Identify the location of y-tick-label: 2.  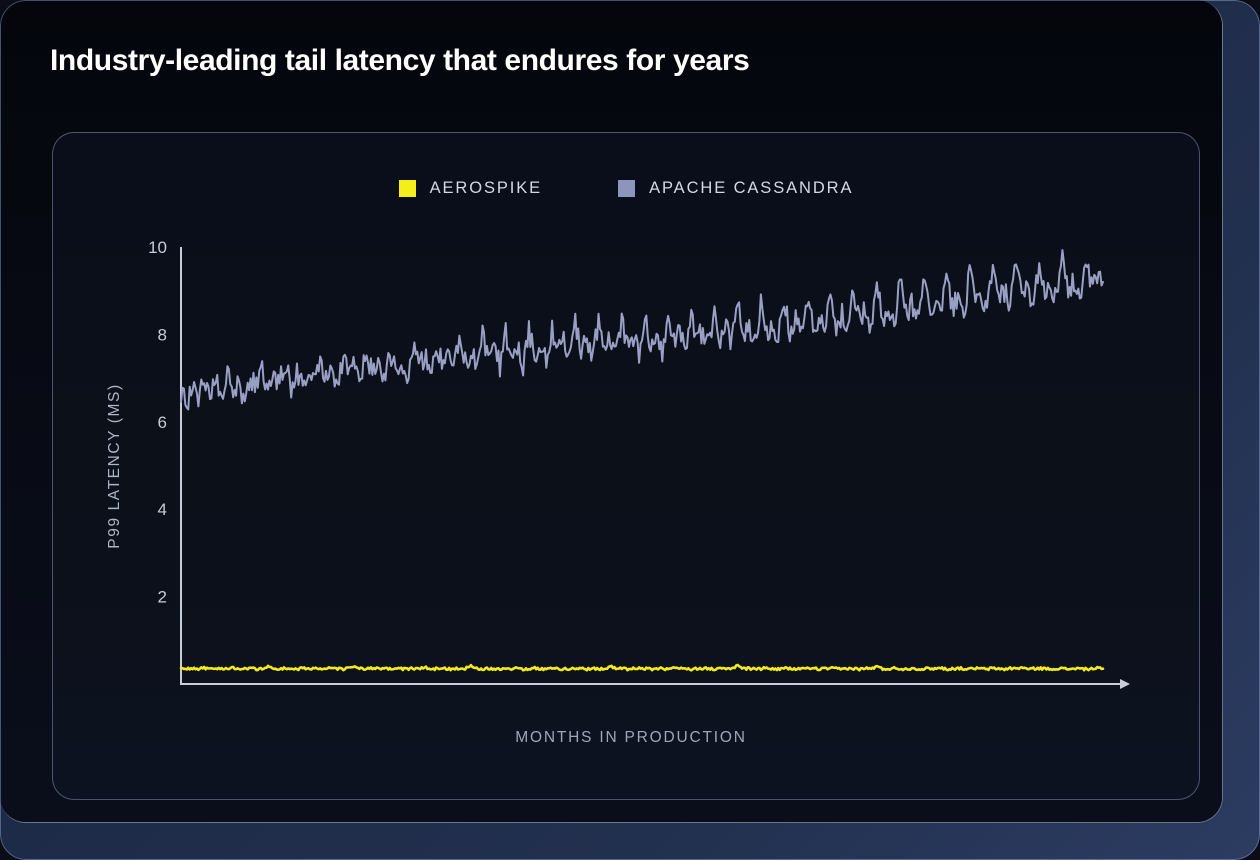
(162, 597).